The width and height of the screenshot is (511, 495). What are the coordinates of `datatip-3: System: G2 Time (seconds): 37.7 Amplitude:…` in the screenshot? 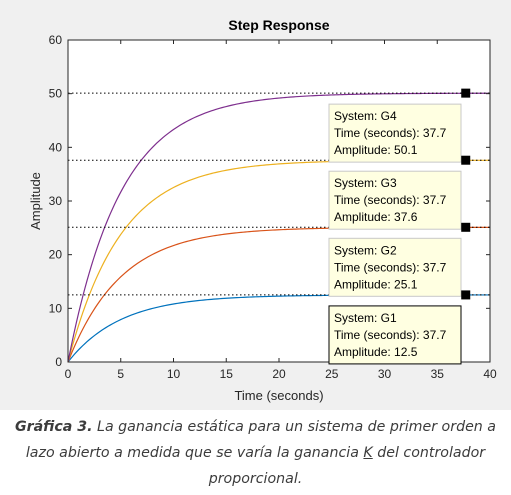 It's located at (399, 259).